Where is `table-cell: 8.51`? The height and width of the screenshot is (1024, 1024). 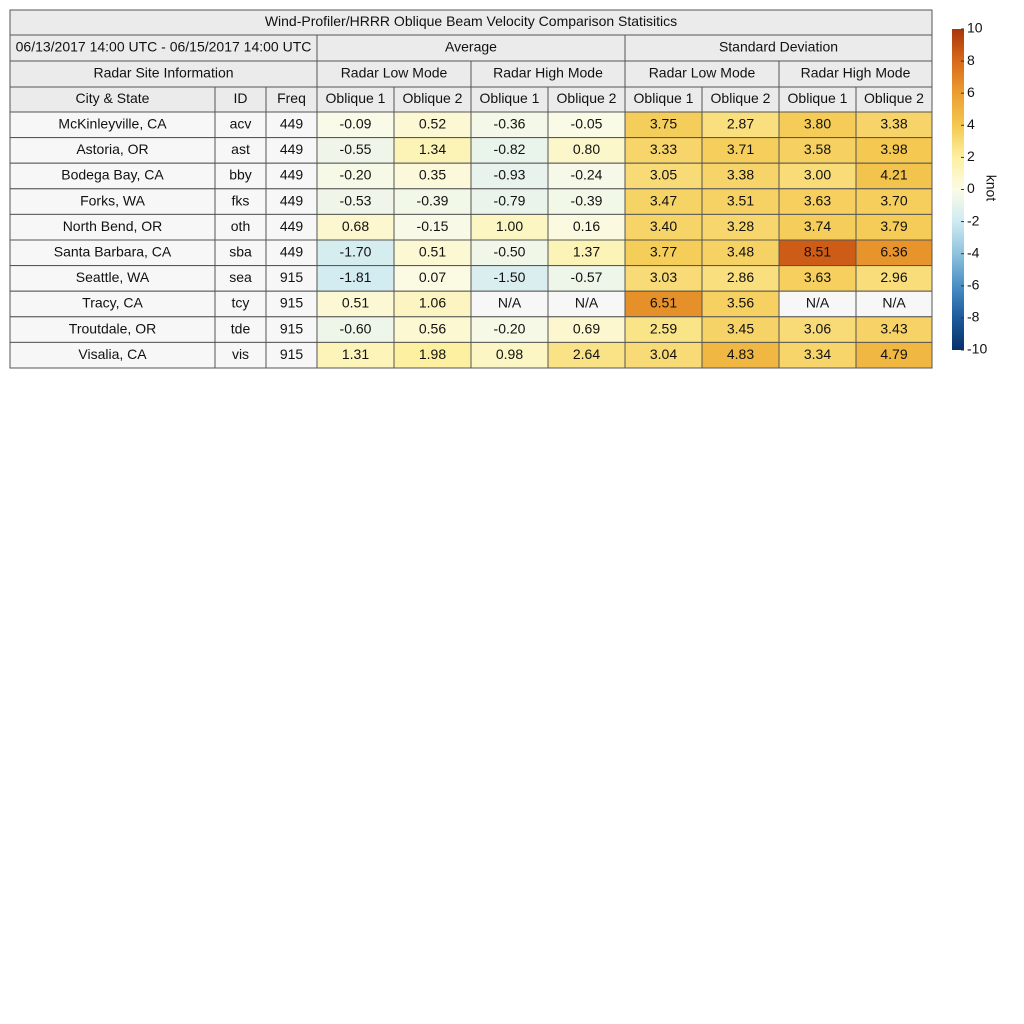
table-cell: 8.51 is located at coordinates (817, 252).